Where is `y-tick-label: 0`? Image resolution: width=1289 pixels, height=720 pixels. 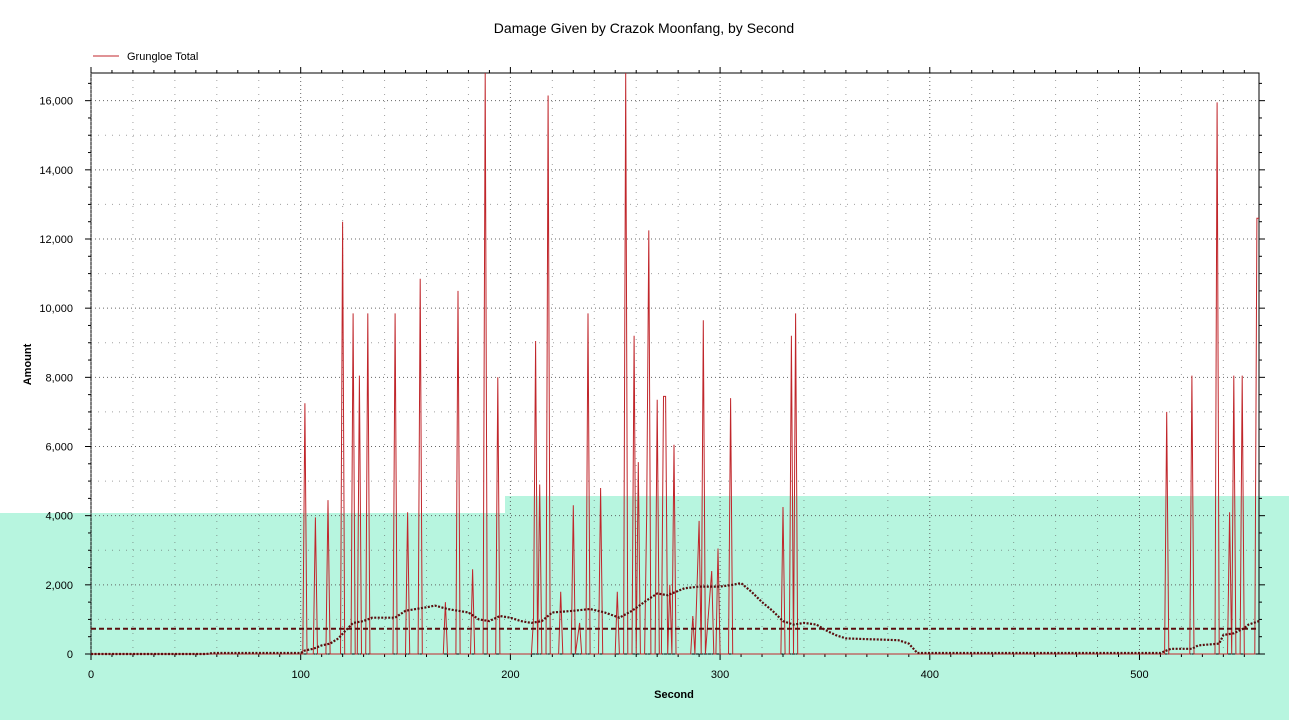 y-tick-label: 0 is located at coordinates (70, 655).